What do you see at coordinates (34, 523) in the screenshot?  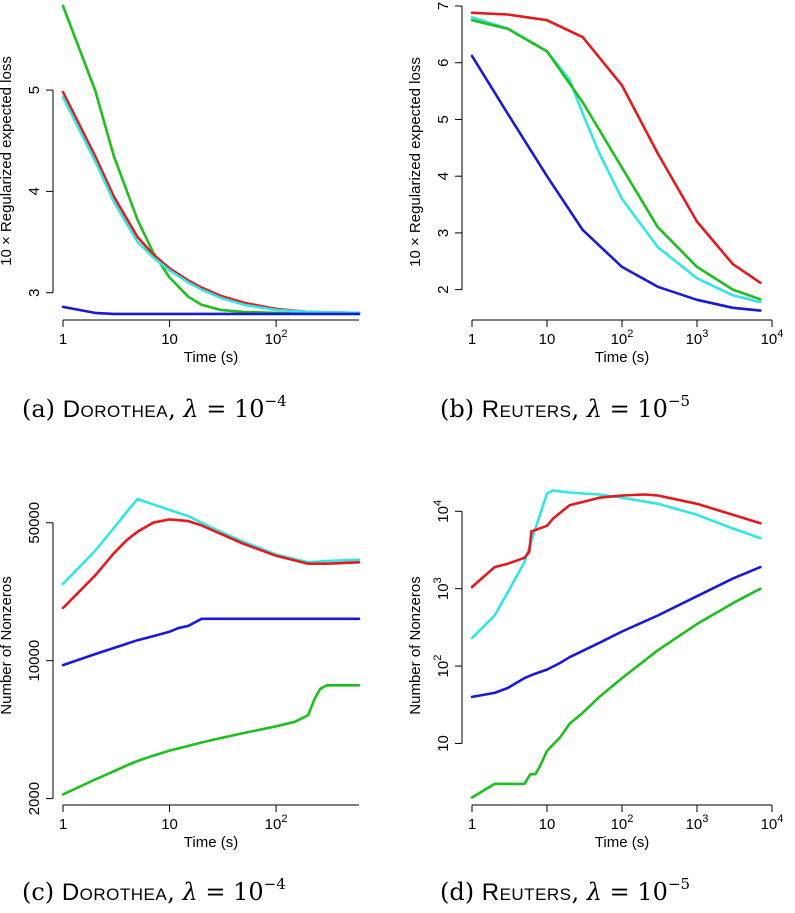 I see `y-tick-label: 50000` at bounding box center [34, 523].